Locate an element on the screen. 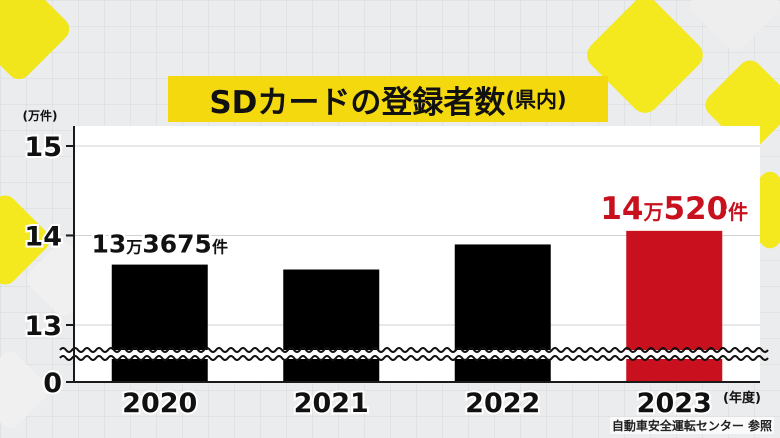  bar-2021 is located at coordinates (331, 325).